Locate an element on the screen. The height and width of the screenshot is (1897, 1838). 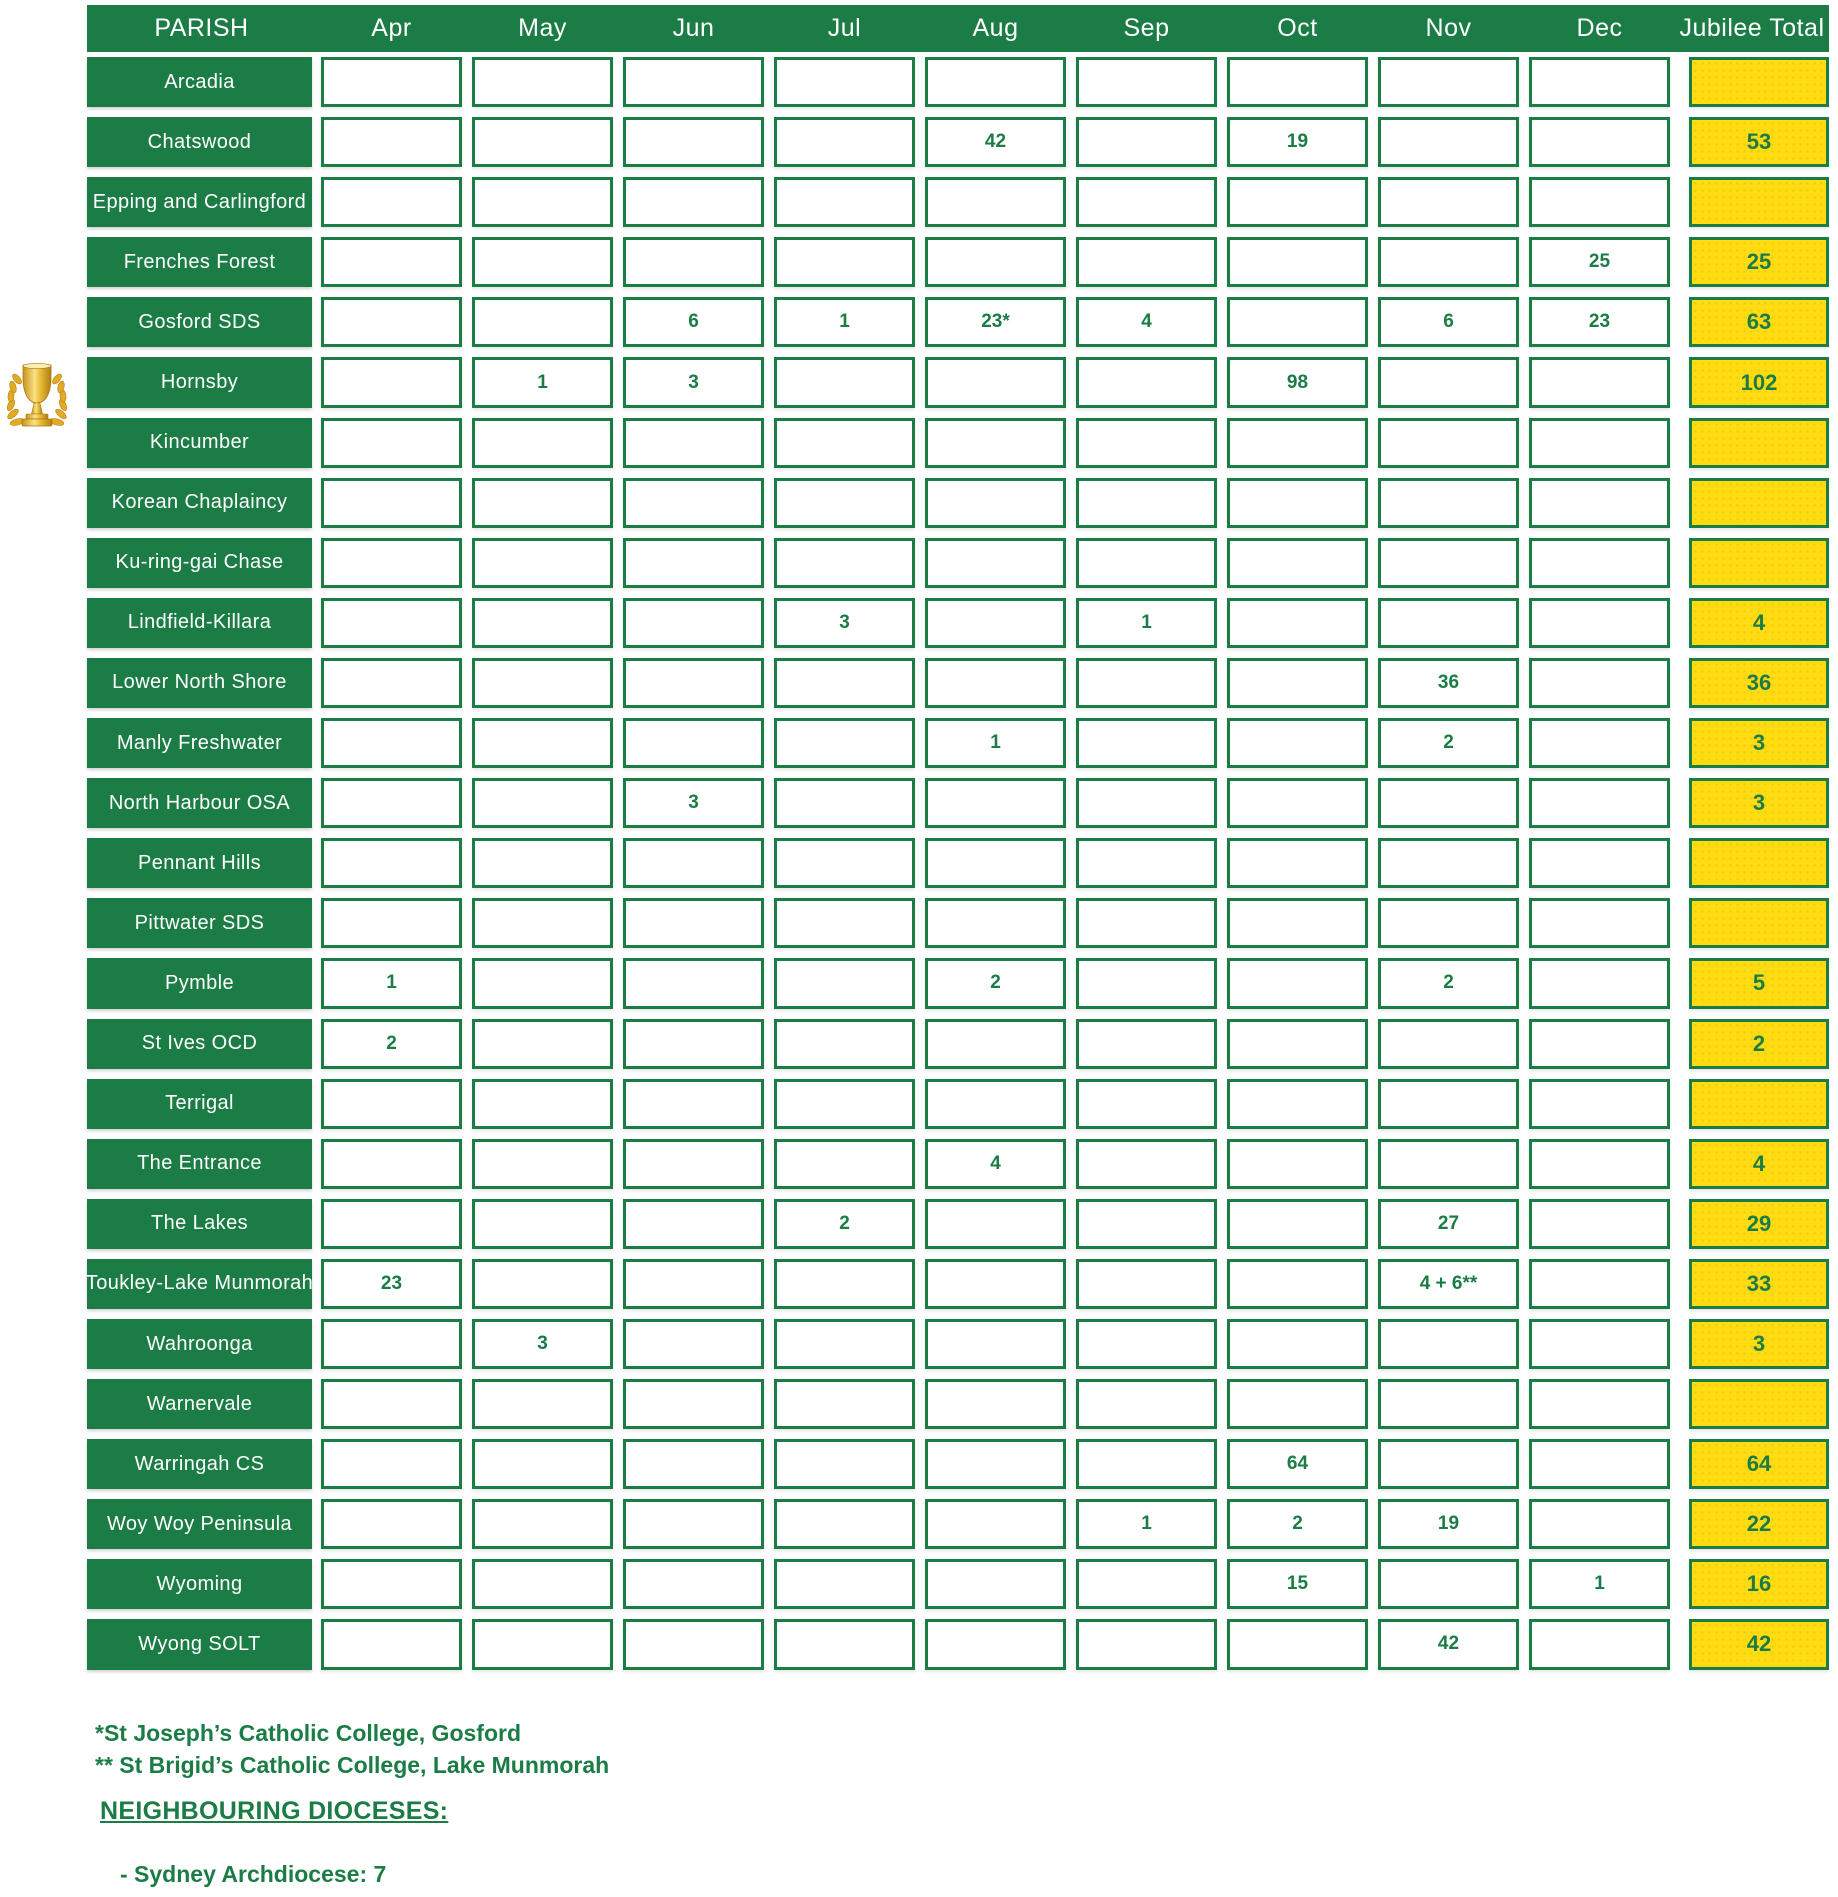
total-value: 63 is located at coordinates (1759, 322).